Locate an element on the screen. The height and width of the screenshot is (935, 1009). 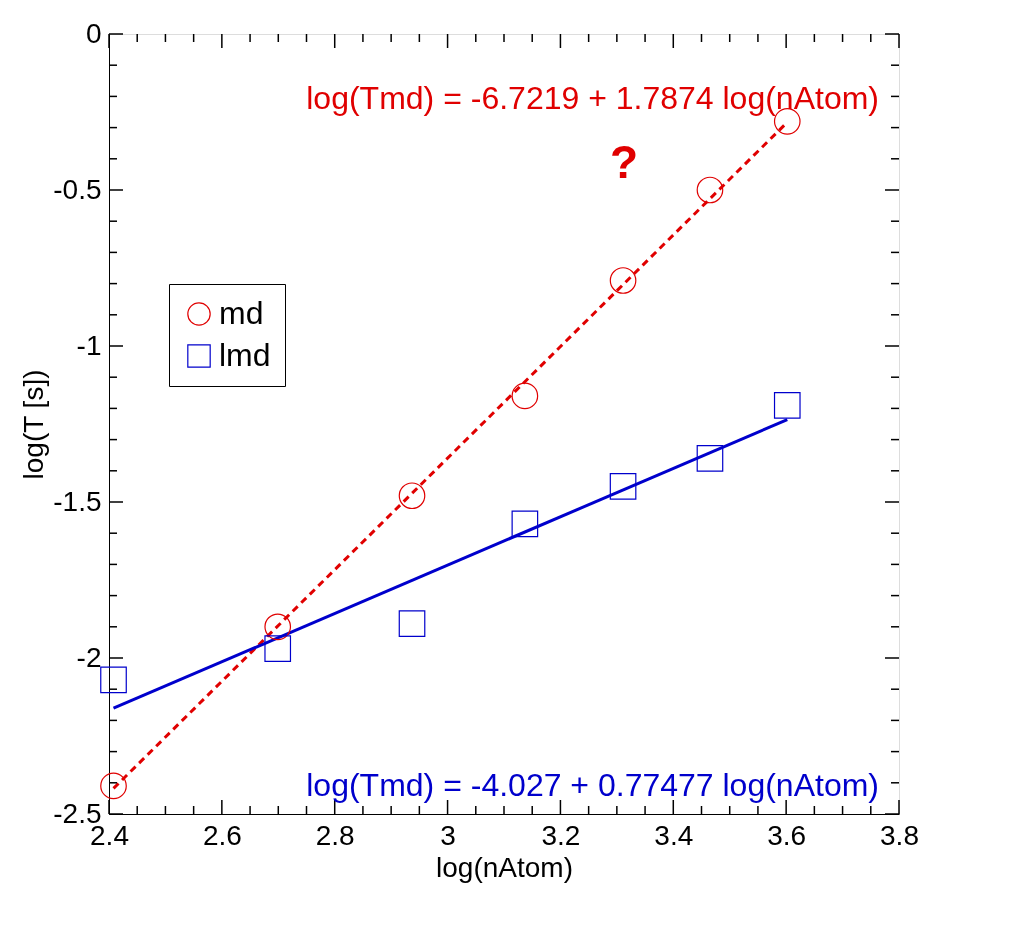
legend-label: md is located at coordinates (241, 313).